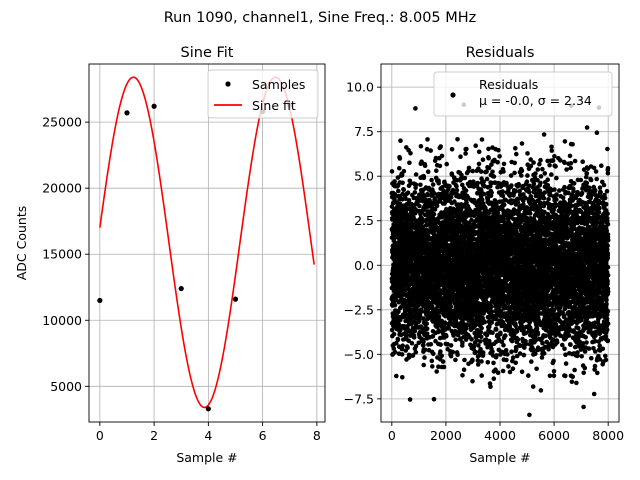 This screenshot has width=640, height=480. I want to click on sine-fit-xlabel: Sample #, so click(206, 457).